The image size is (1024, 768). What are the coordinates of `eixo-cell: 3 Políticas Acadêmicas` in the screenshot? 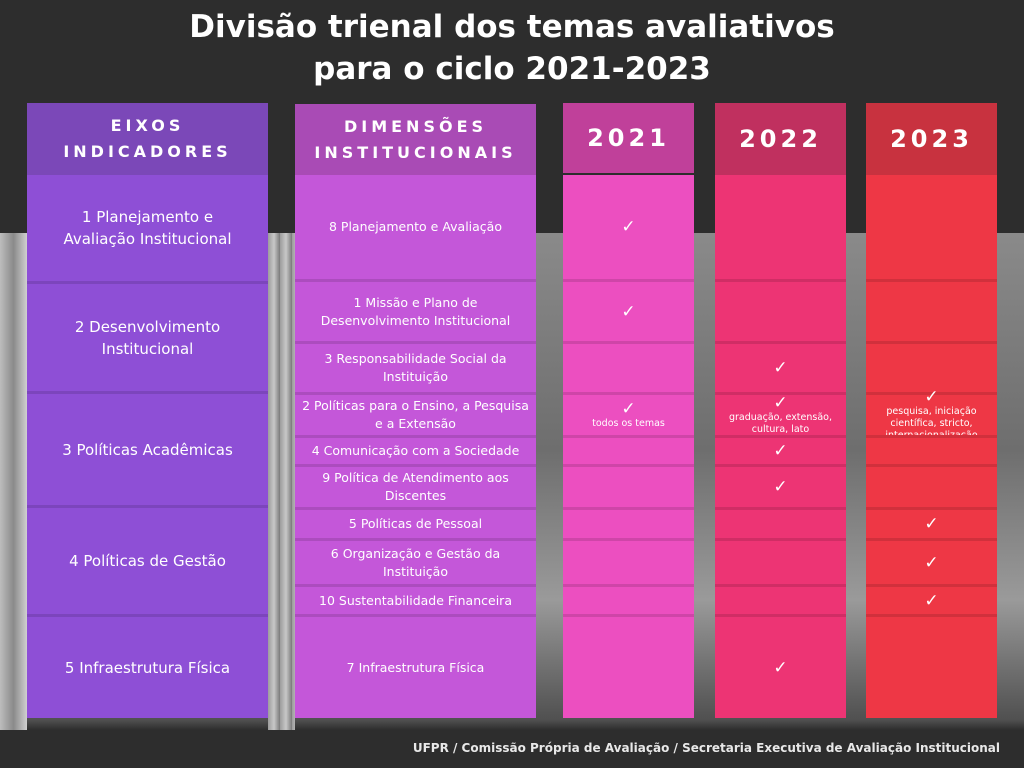 It's located at (147, 448).